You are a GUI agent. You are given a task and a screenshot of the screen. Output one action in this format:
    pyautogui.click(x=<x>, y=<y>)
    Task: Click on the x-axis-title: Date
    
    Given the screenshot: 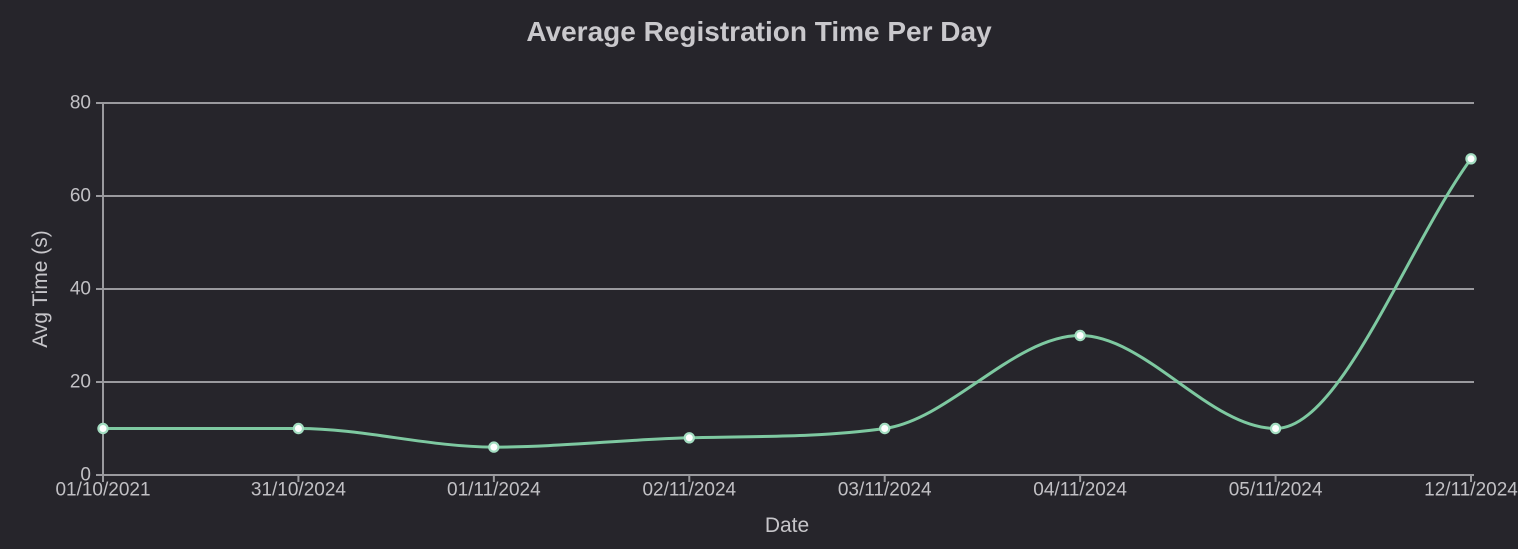 What is the action you would take?
    pyautogui.click(x=787, y=525)
    